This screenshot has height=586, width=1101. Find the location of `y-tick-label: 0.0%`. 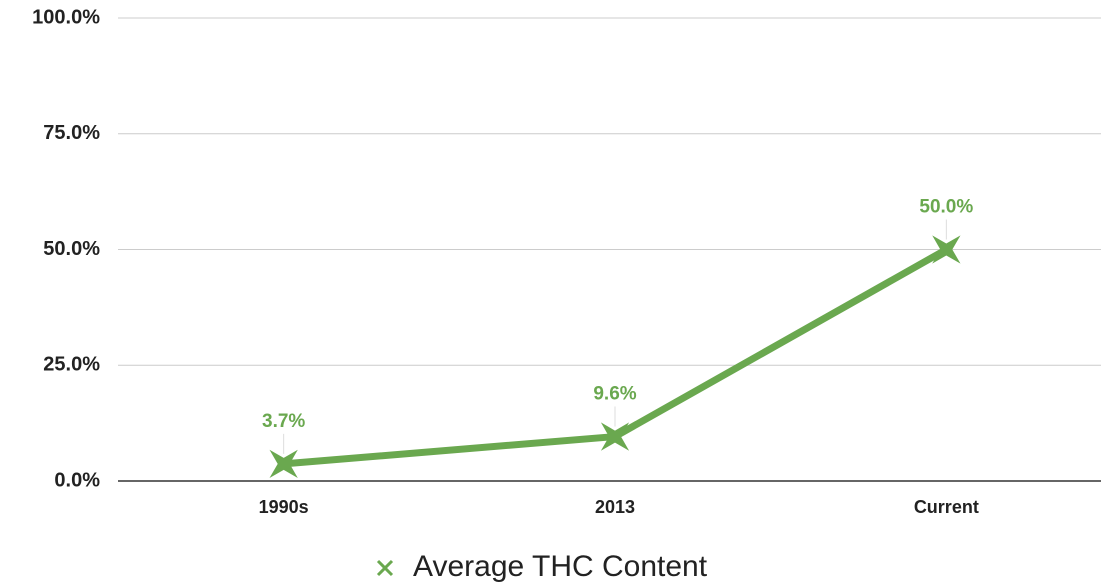

y-tick-label: 0.0% is located at coordinates (77, 480).